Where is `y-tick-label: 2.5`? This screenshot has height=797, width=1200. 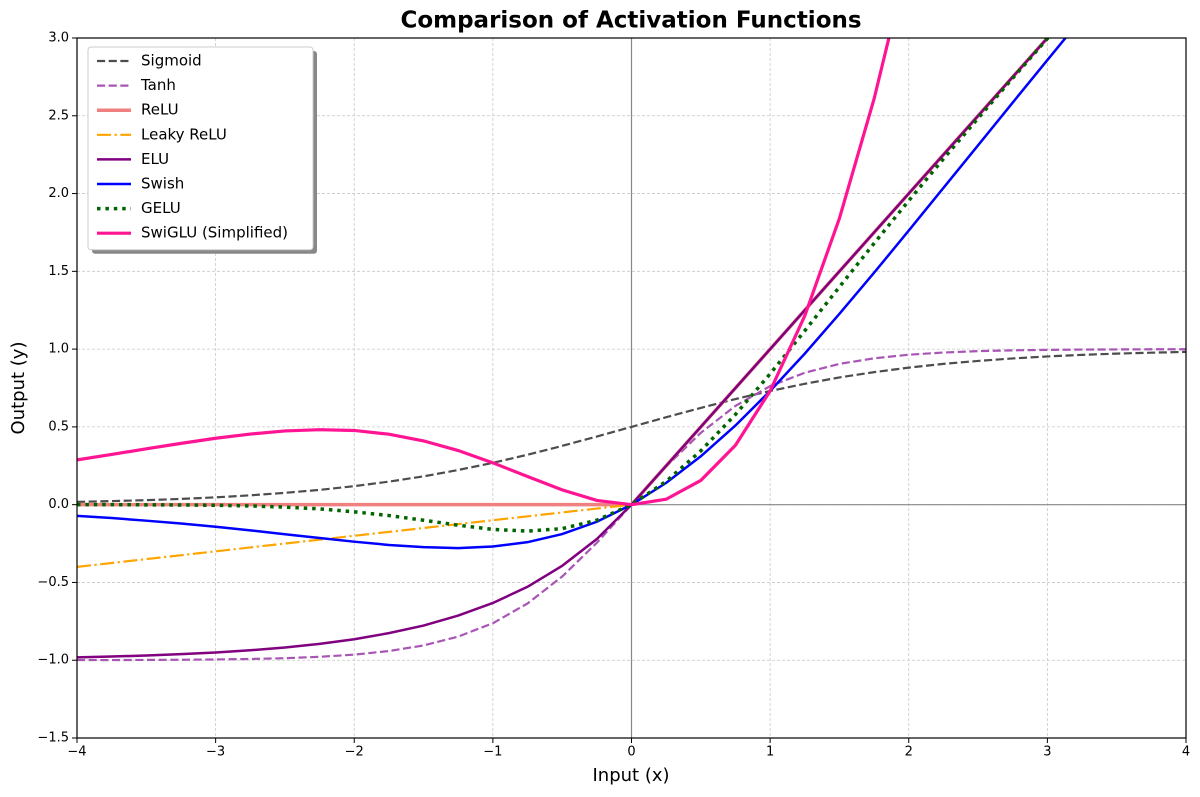
y-tick-label: 2.5 is located at coordinates (58, 115).